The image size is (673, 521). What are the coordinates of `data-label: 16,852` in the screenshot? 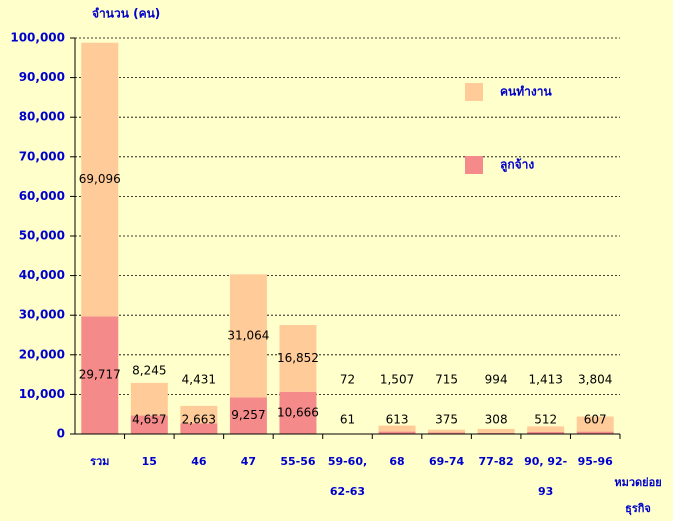 It's located at (298, 358).